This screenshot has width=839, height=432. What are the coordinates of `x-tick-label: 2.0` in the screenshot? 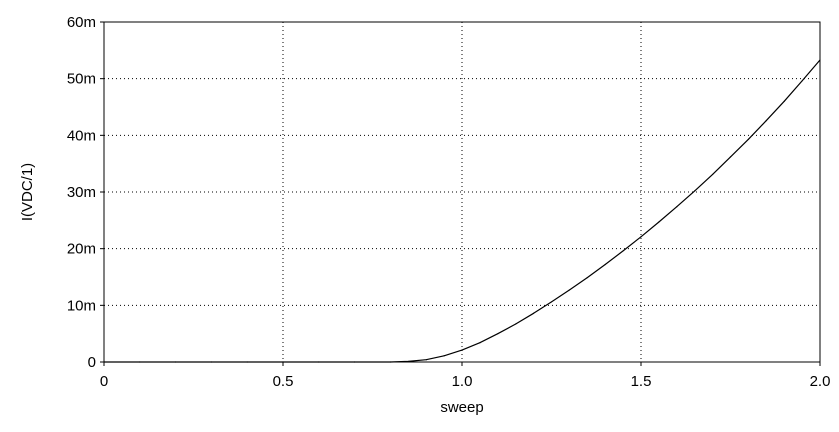 It's located at (820, 381).